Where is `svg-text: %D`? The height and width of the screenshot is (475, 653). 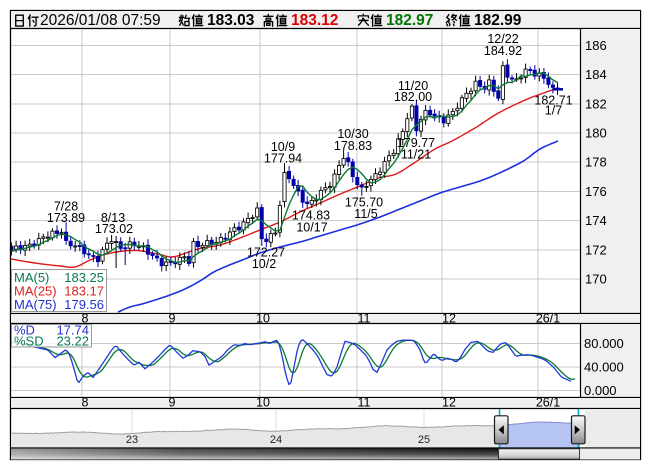
svg-text: %D is located at coordinates (24, 330).